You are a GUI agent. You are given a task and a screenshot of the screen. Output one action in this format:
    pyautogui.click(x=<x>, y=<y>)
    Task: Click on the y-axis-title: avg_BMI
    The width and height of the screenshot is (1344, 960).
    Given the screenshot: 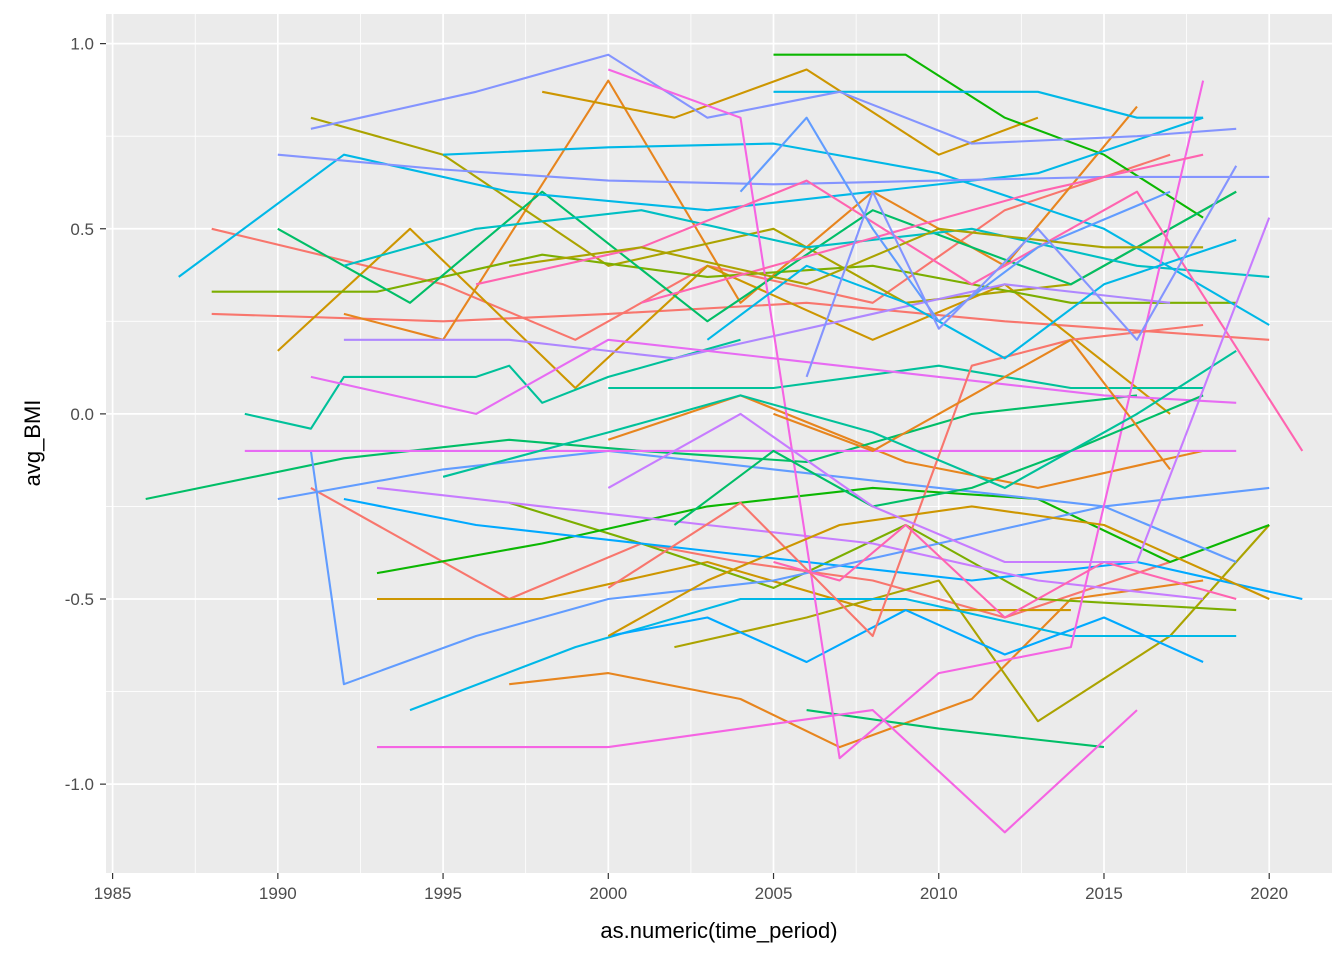 What is the action you would take?
    pyautogui.click(x=32, y=443)
    